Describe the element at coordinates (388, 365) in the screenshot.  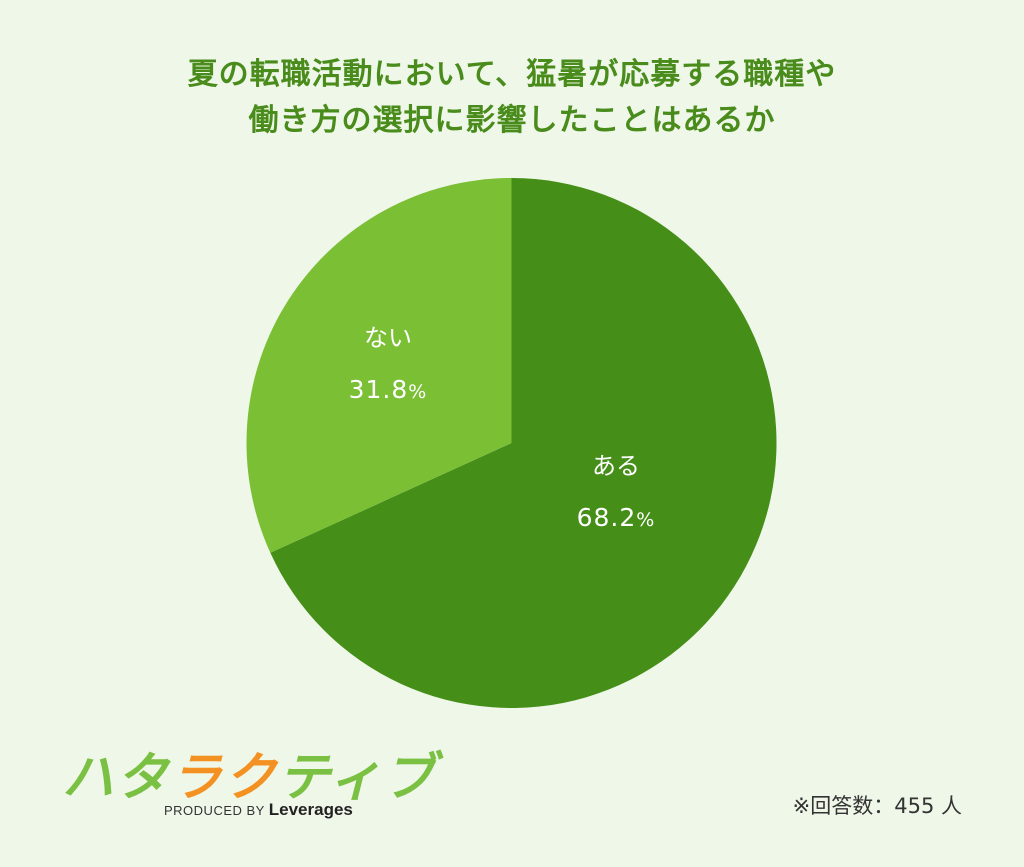
I see `label-nai: ない 31.8%` at that location.